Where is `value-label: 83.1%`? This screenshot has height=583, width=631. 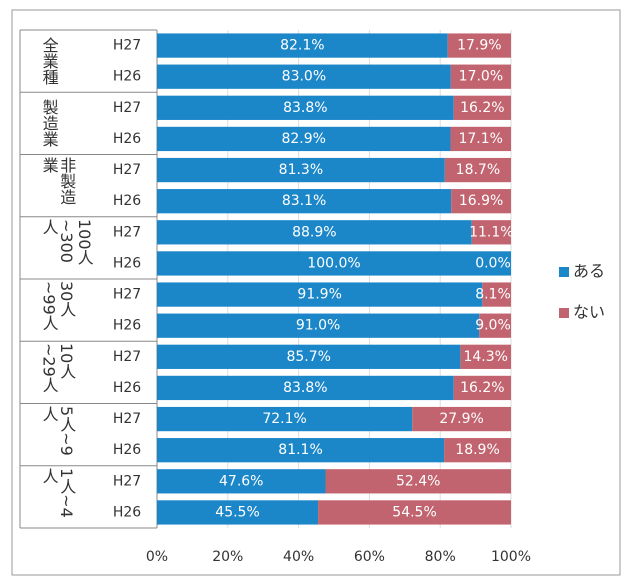 value-label: 83.1% is located at coordinates (304, 201).